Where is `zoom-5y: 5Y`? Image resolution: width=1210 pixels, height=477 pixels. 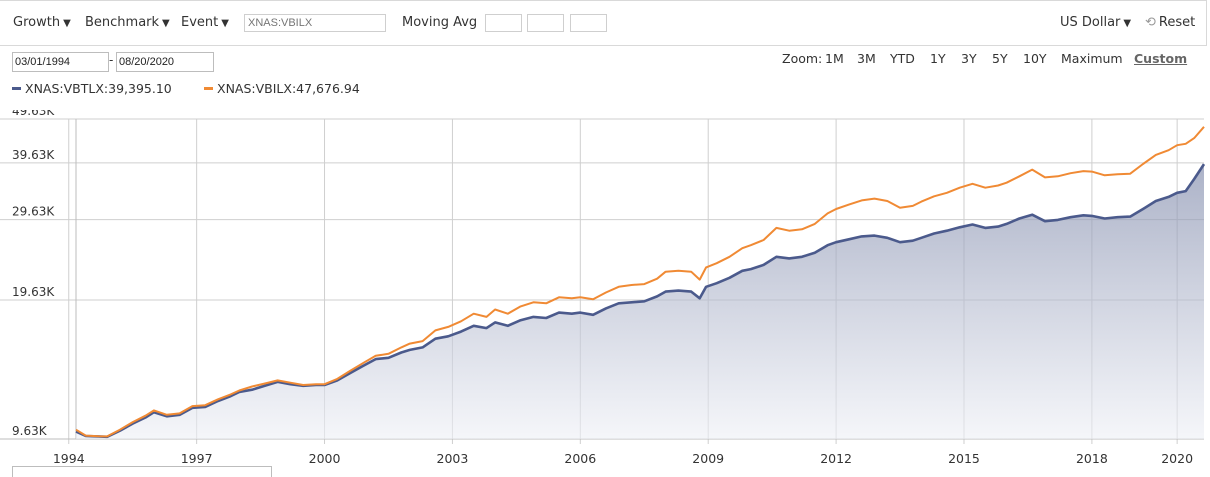 zoom-5y: 5Y is located at coordinates (1000, 58).